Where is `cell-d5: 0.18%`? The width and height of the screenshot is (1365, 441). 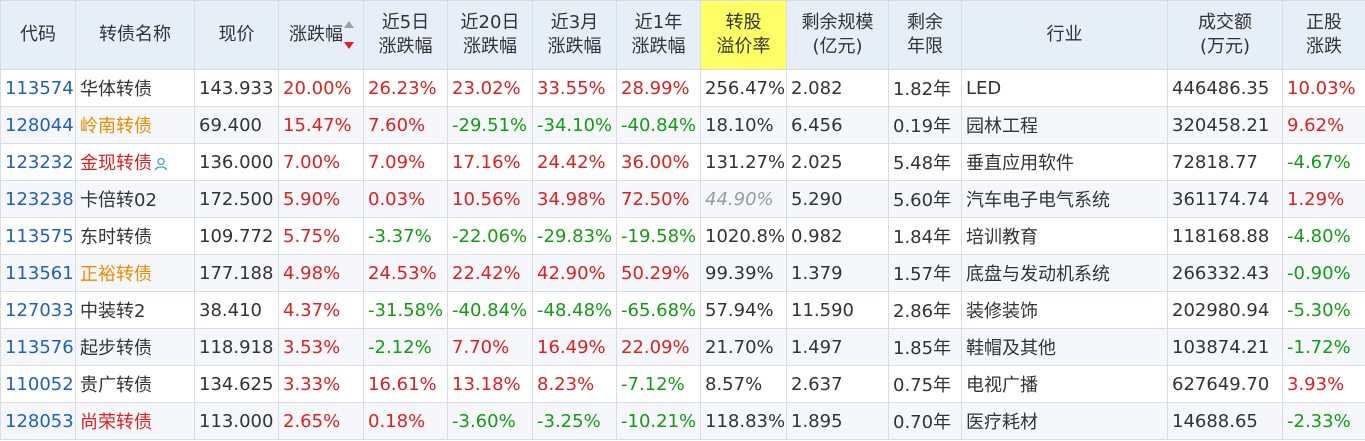 cell-d5: 0.18% is located at coordinates (405, 421).